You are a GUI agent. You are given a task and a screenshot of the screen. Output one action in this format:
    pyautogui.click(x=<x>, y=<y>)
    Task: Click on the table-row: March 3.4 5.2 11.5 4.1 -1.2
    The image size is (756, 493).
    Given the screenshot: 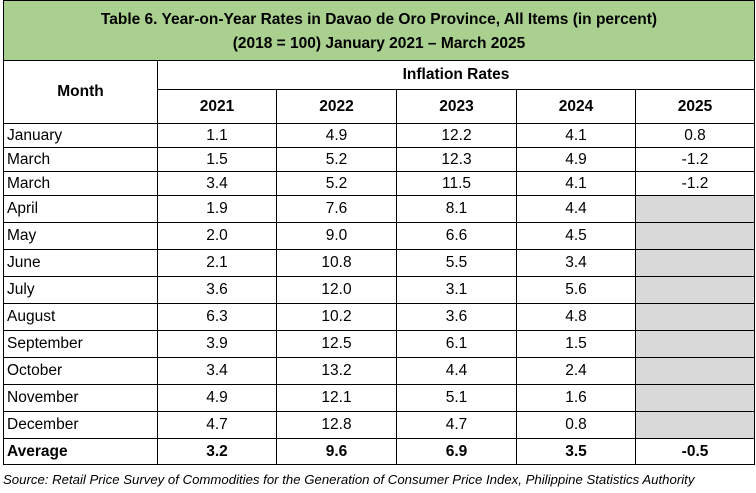 What is the action you would take?
    pyautogui.click(x=379, y=183)
    